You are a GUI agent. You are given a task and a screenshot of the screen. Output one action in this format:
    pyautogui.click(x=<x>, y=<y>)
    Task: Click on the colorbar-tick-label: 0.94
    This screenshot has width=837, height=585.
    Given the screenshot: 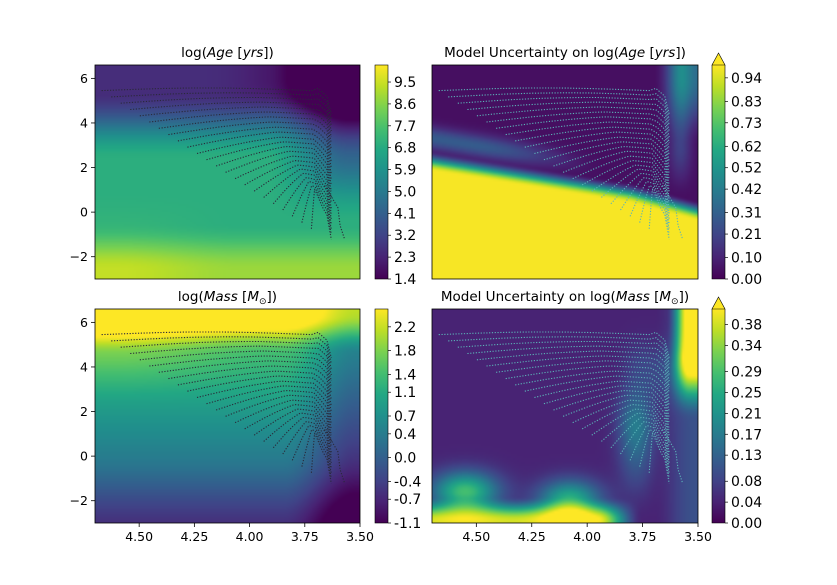 What is the action you would take?
    pyautogui.click(x=746, y=79)
    